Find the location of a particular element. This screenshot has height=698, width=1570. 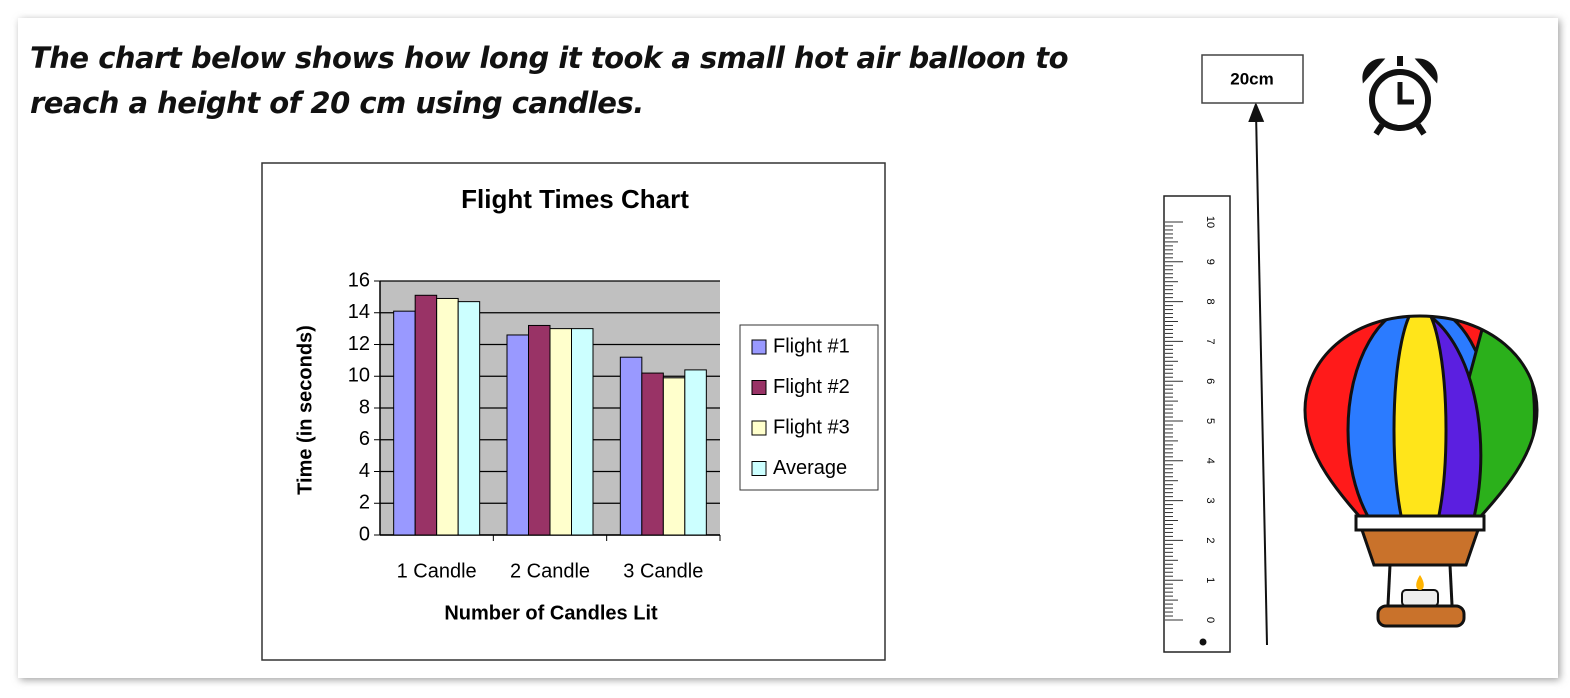

ruler-label: 4 is located at coordinates (1210, 461).